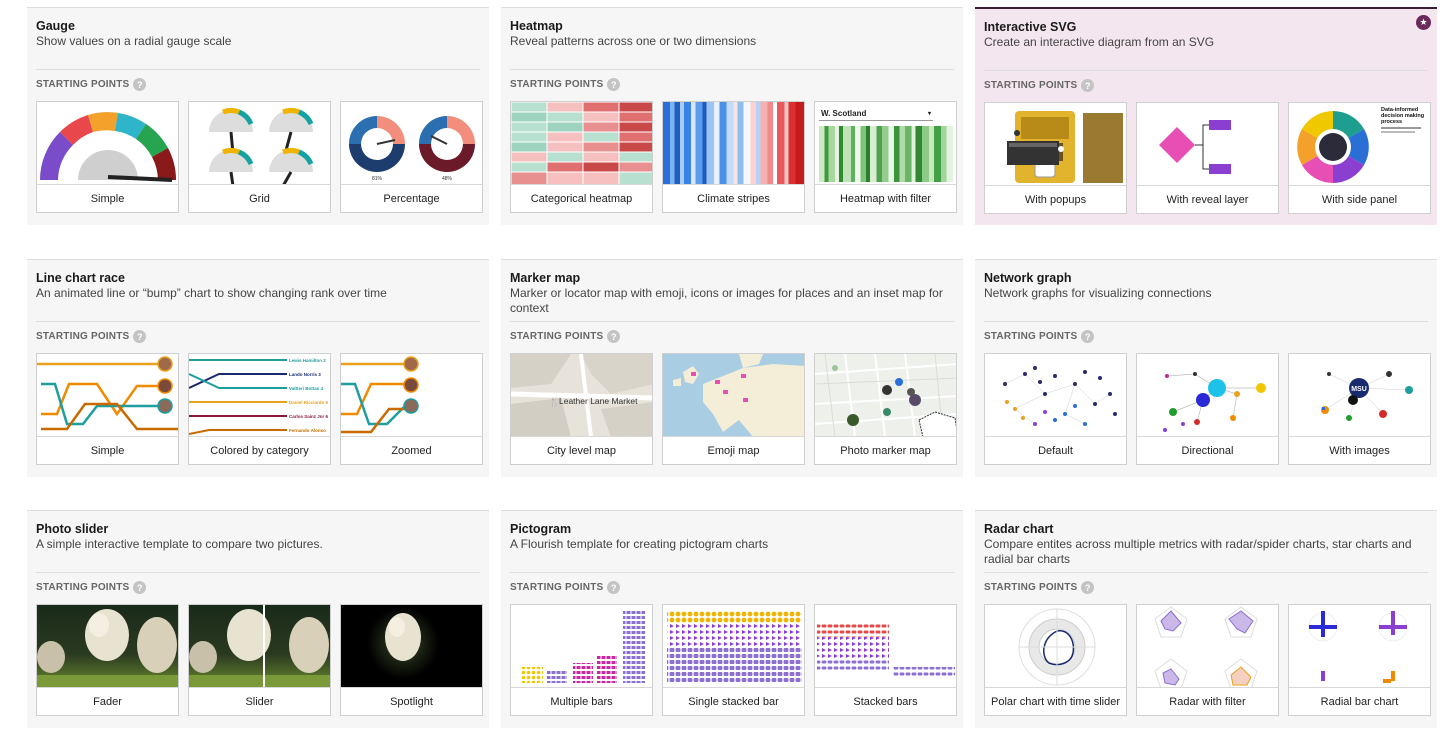 Image resolution: width=1456 pixels, height=748 pixels. Describe the element at coordinates (1055, 660) in the screenshot. I see `thumb-radar-polar-time-slider: Polar chart with time slider` at that location.